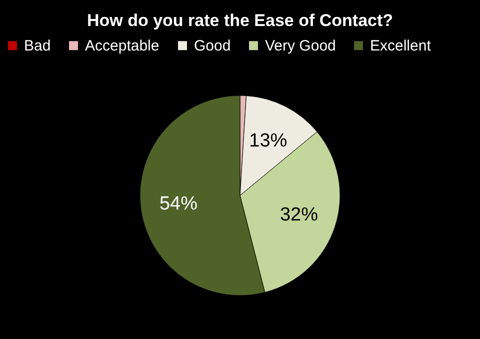  Describe the element at coordinates (122, 46) in the screenshot. I see `legend-label: Acceptable` at that location.